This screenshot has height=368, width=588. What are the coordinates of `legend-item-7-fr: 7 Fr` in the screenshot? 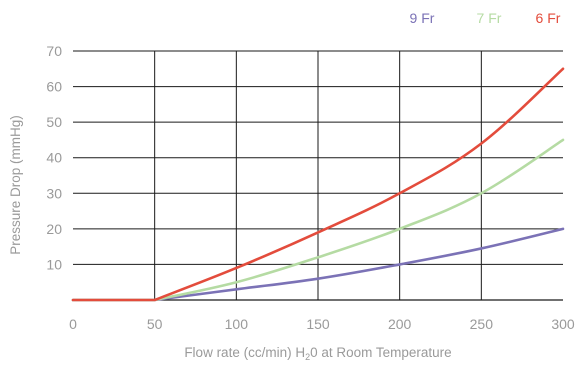 It's located at (489, 18).